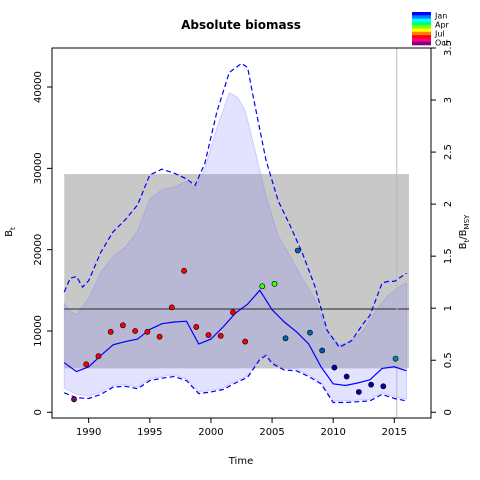 This screenshot has width=480, height=480. Describe the element at coordinates (38, 87) in the screenshot. I see `y-tick-label: 40000` at that location.